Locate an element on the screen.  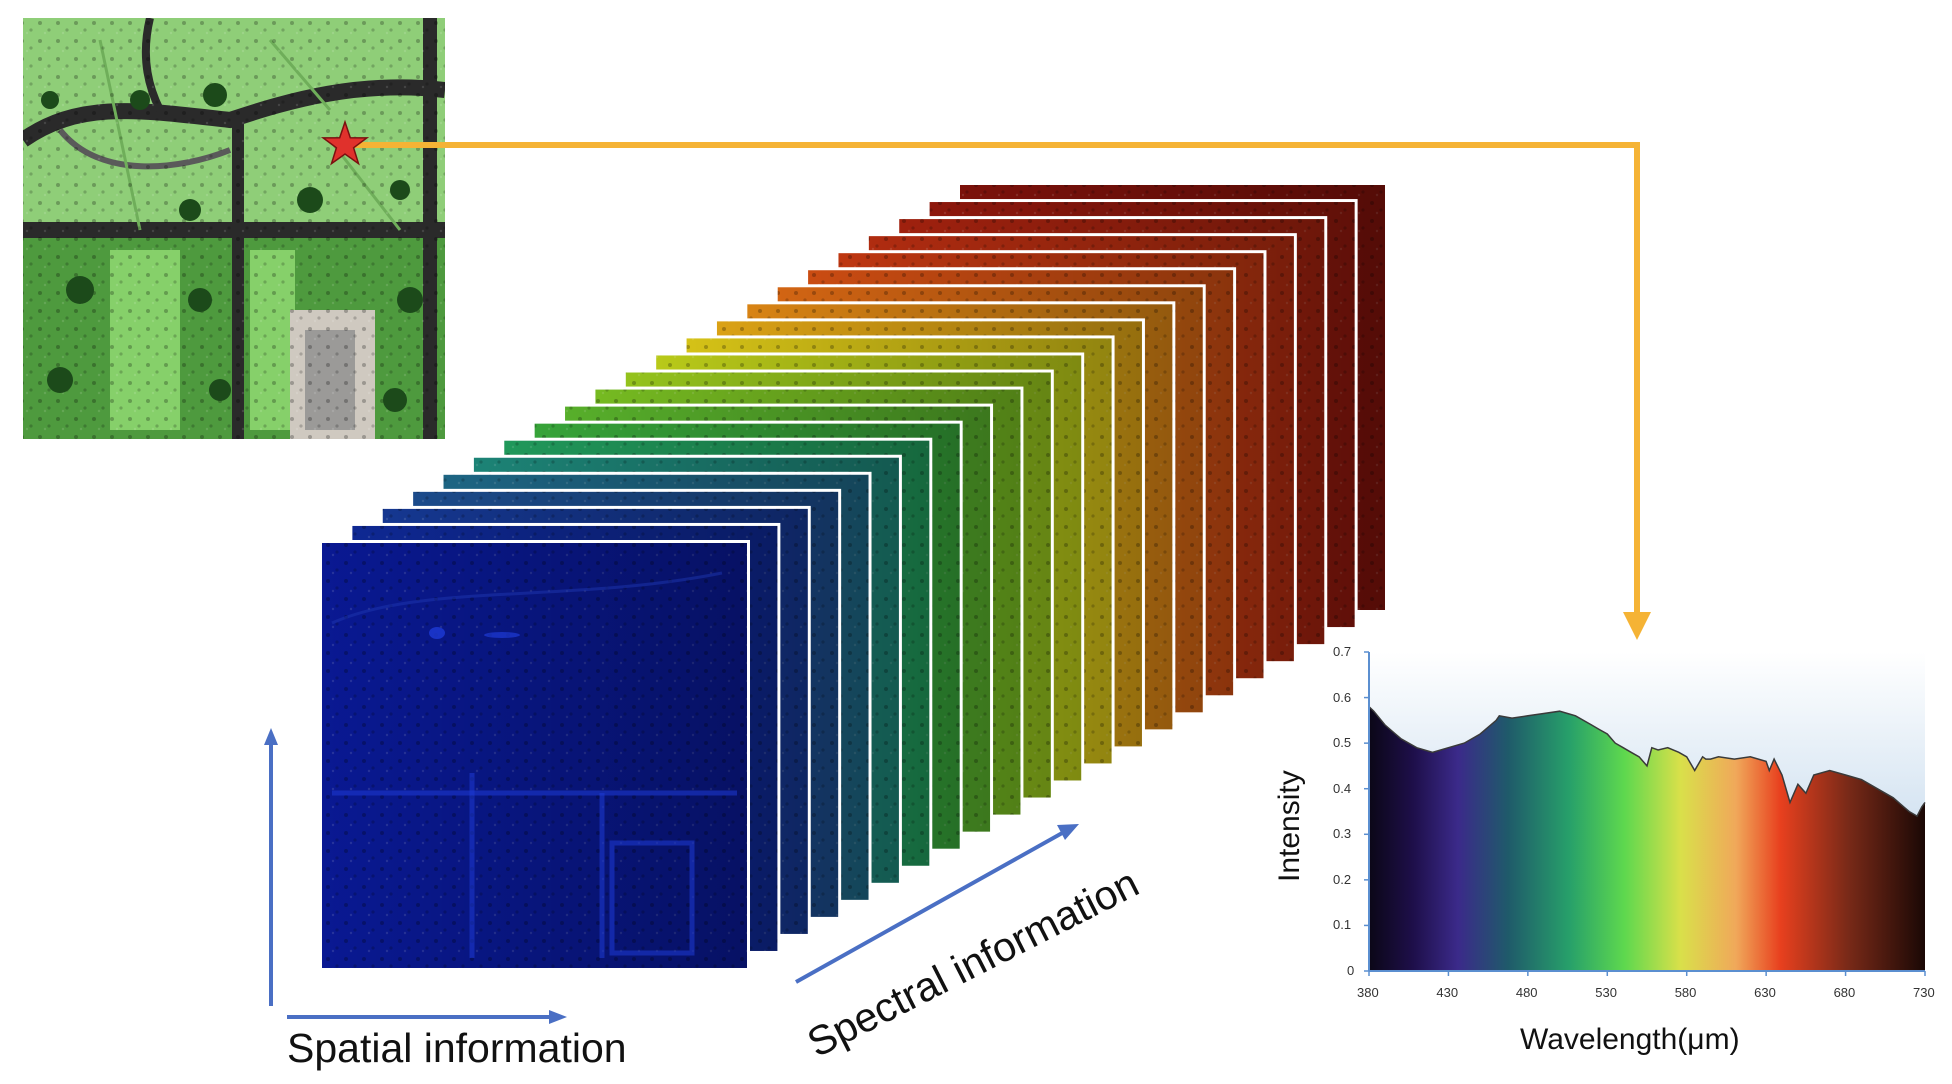
spectrum-chart is located at coordinates (1645, 813).